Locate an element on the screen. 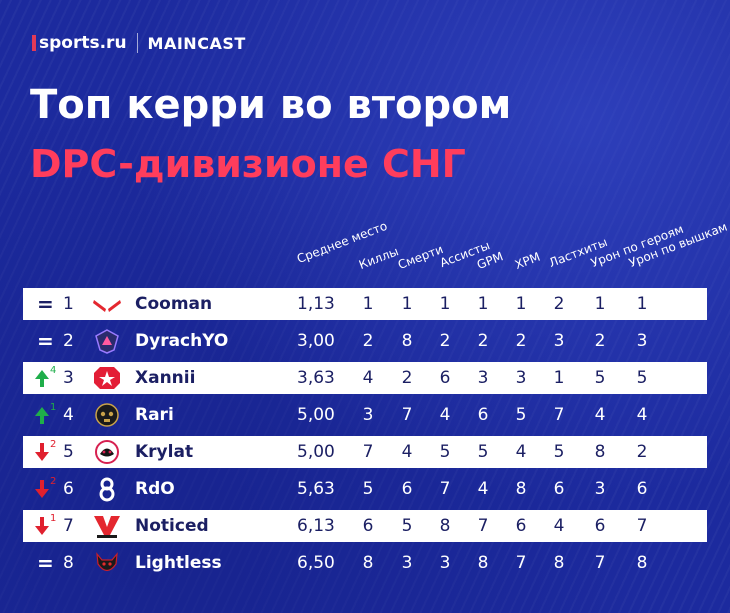 Image resolution: width=730 pixels, height=613 pixels. stat-lasthits: 8 is located at coordinates (559, 563).